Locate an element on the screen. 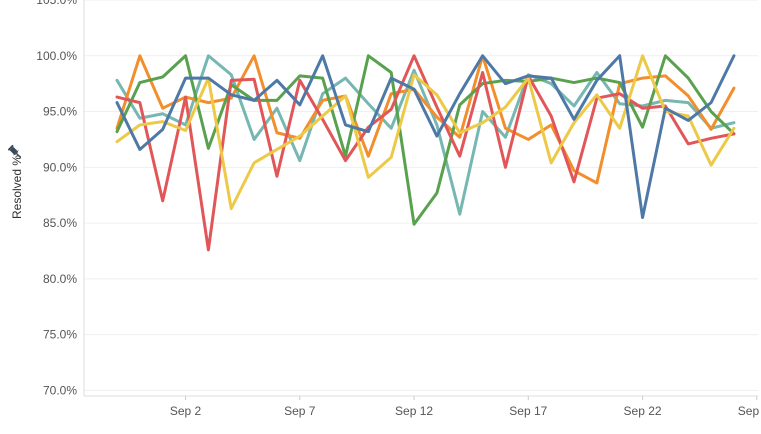 The image size is (761, 434). x-tick-label: Sep 17 is located at coordinates (528, 411).